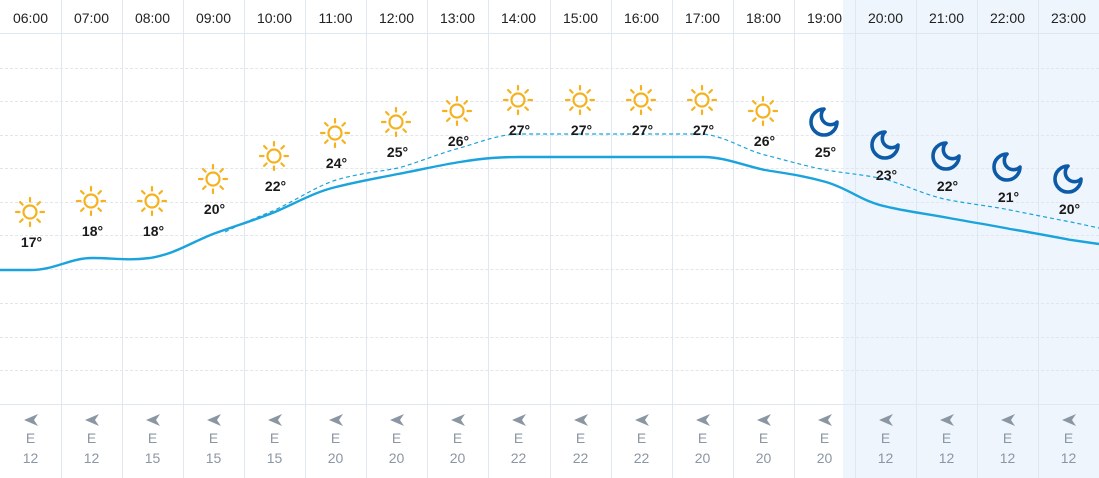 This screenshot has height=478, width=1099. Describe the element at coordinates (213, 18) in the screenshot. I see `hour-label: 09:00` at that location.